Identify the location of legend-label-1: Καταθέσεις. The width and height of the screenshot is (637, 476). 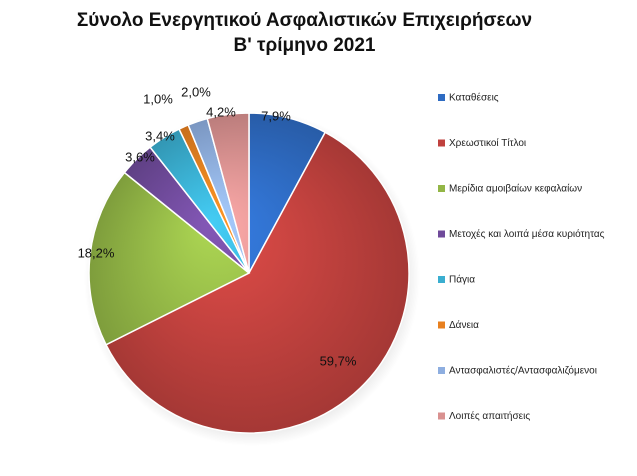
(474, 98).